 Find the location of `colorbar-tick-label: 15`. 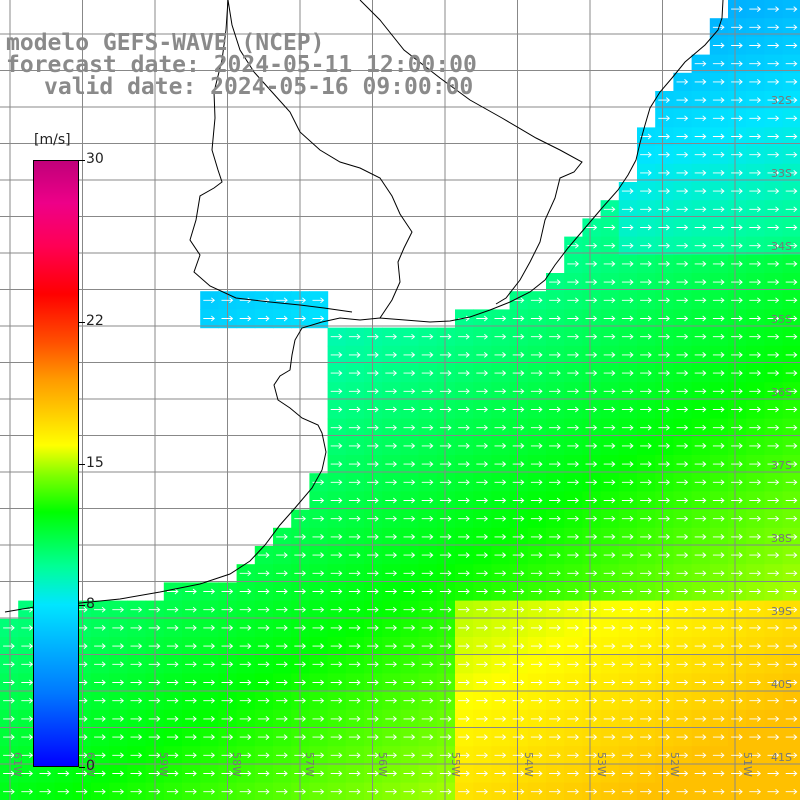

colorbar-tick-label: 15 is located at coordinates (95, 462).